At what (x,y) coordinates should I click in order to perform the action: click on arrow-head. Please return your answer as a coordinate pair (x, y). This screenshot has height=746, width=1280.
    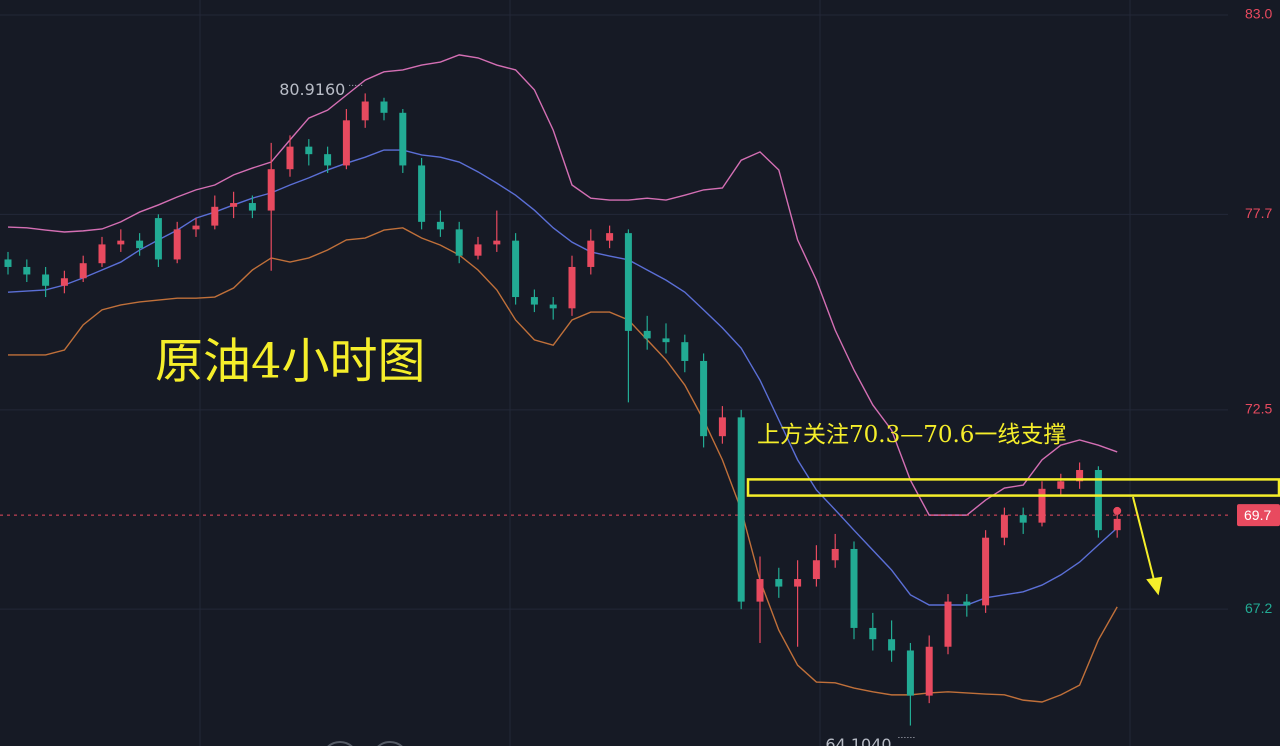
    Looking at the image, I should click on (1154, 586).